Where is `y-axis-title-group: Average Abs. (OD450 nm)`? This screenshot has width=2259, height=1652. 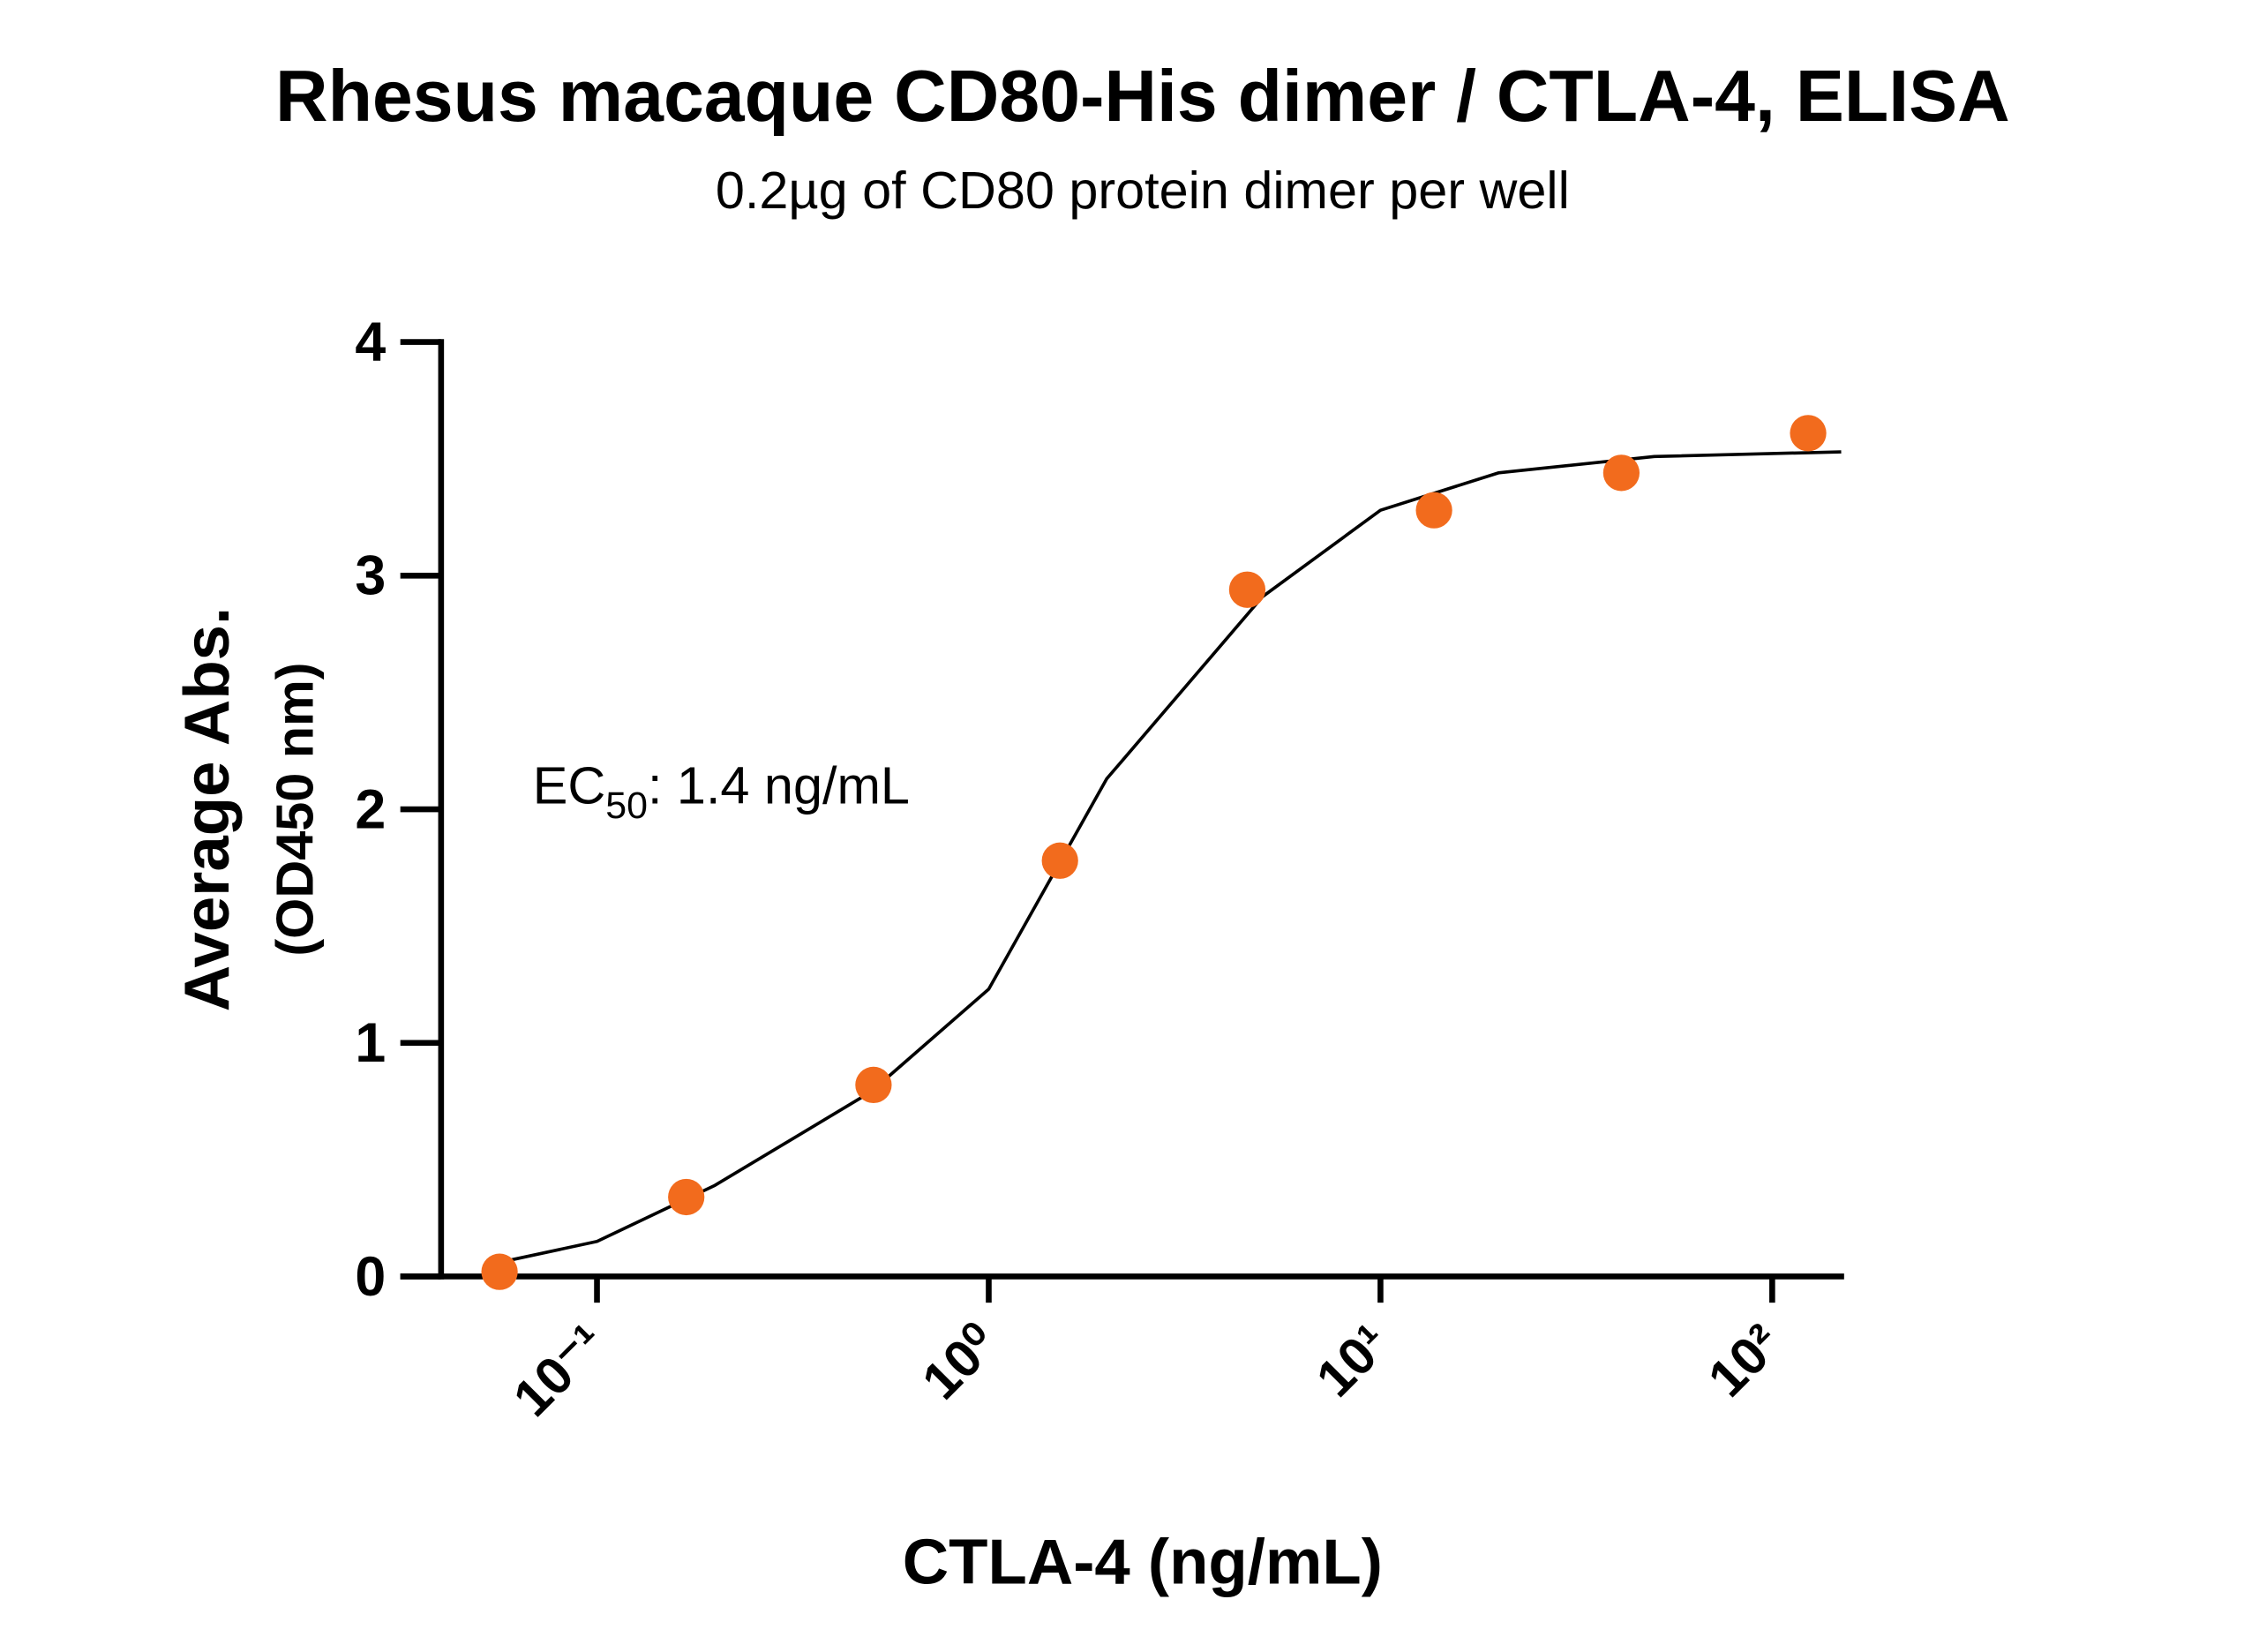 y-axis-title-group: Average Abs. (OD450 nm) is located at coordinates (248, 809).